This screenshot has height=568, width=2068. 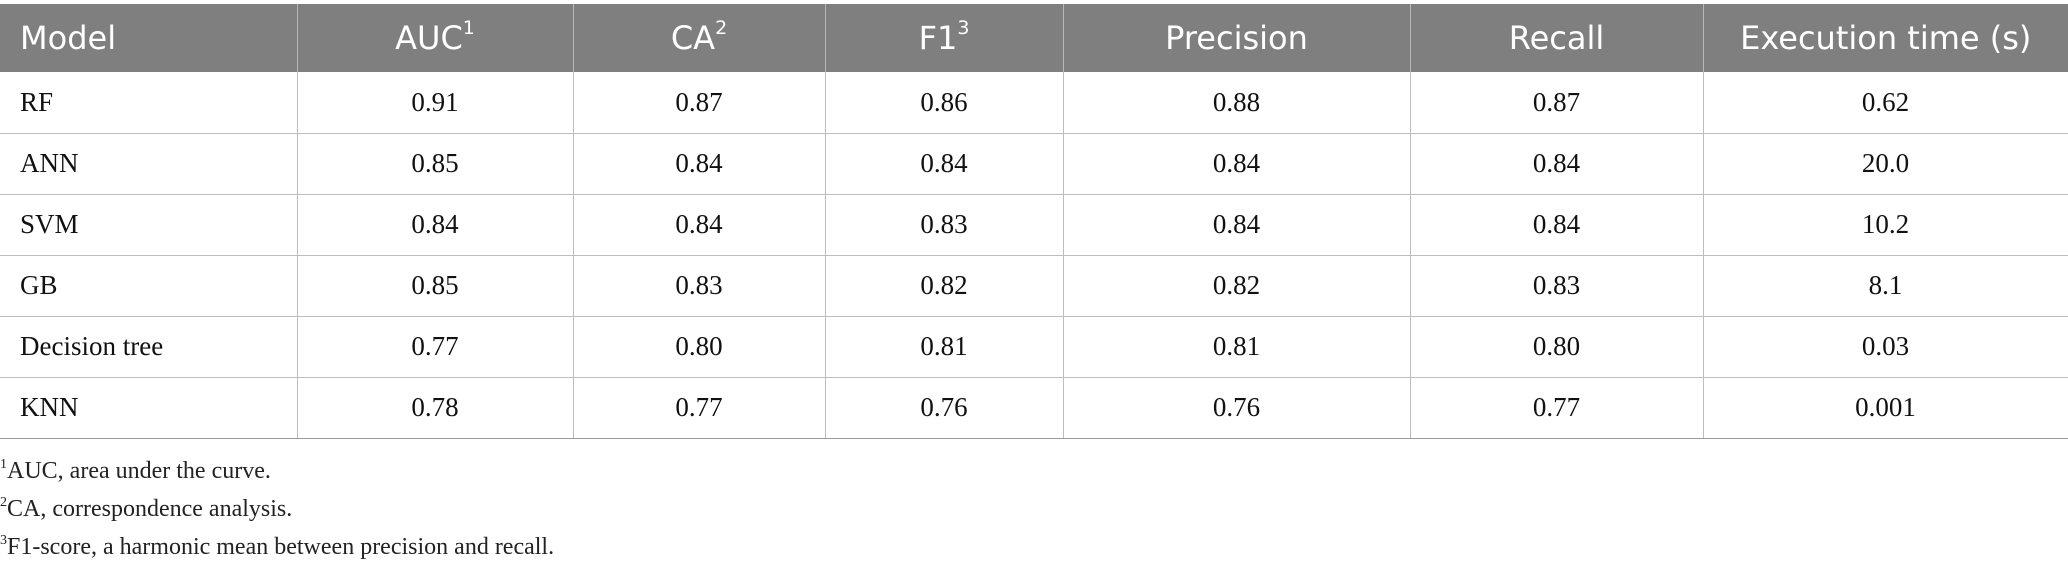 What do you see at coordinates (3, 503) in the screenshot?
I see `footnote-marker: 2` at bounding box center [3, 503].